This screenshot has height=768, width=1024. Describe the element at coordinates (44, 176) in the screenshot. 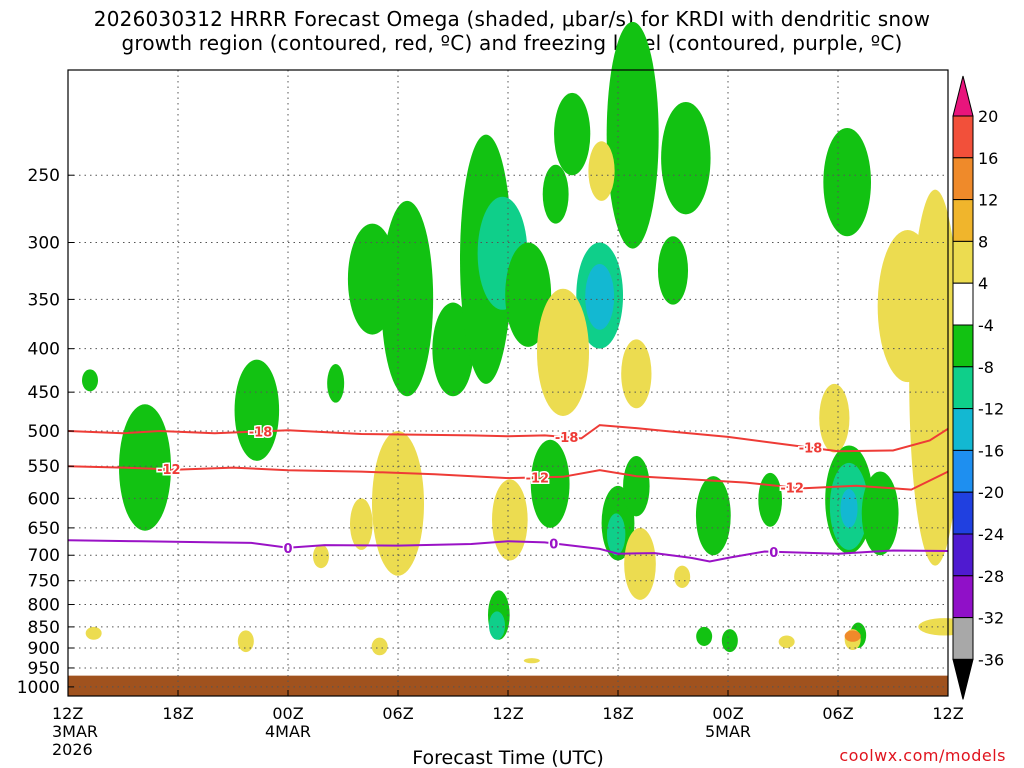

I see `y-tick-label: 250` at that location.